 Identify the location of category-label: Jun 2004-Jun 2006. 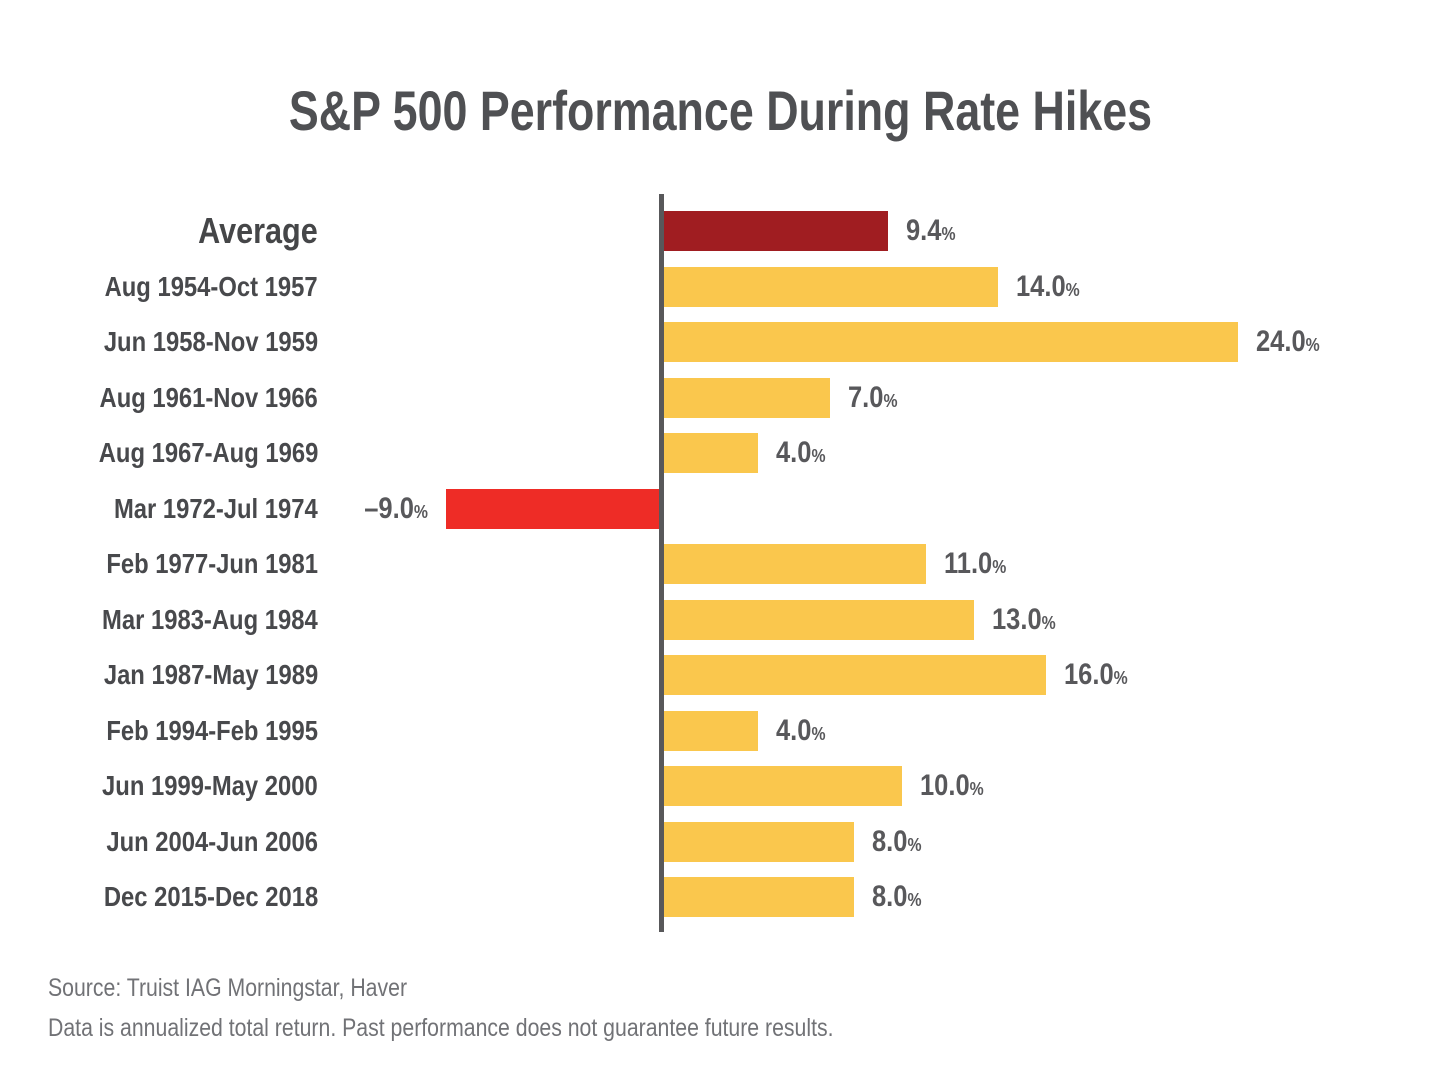
(212, 841).